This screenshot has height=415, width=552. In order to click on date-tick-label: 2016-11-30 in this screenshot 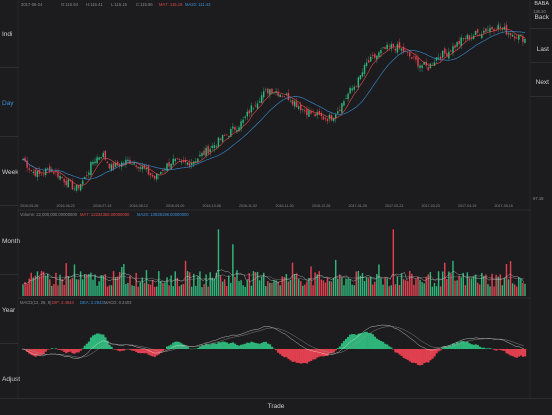, I will do `click(285, 206)`.